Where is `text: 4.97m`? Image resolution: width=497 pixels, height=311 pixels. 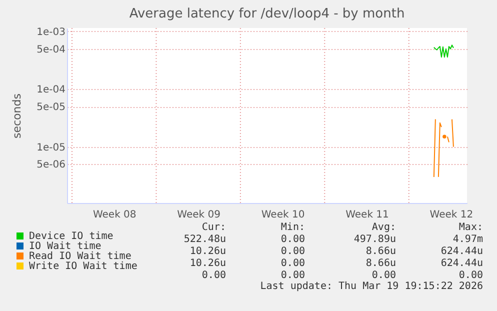
text: 4.97m is located at coordinates (467, 239).